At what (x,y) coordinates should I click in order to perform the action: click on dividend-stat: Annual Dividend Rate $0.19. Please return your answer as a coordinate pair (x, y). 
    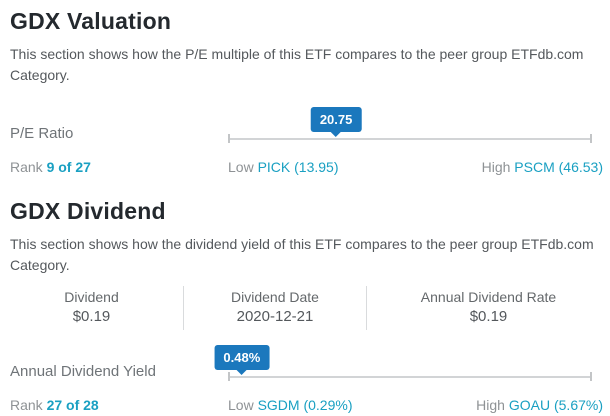
    Looking at the image, I should click on (488, 308).